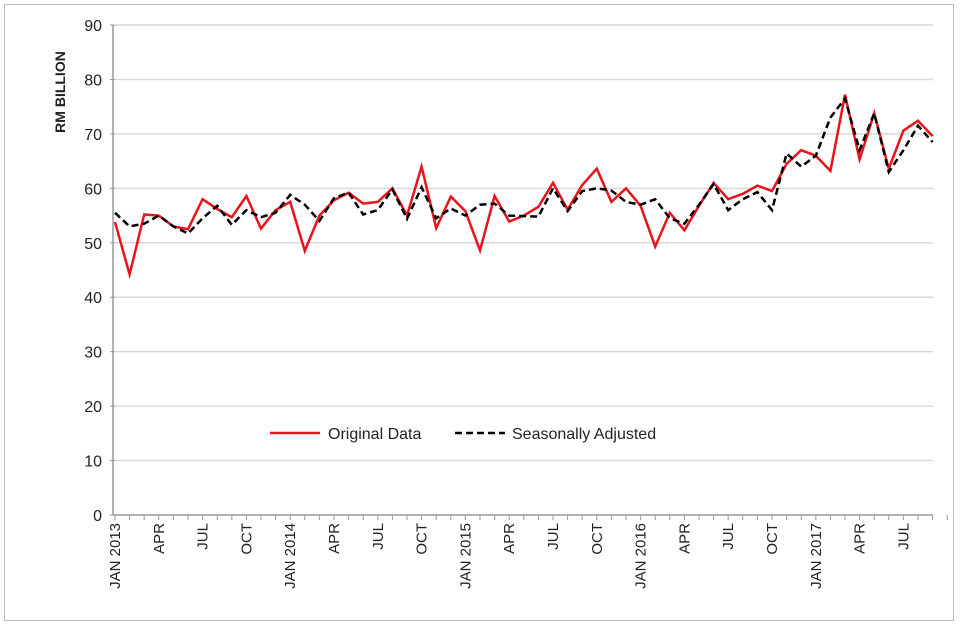 The width and height of the screenshot is (960, 627). Describe the element at coordinates (93, 26) in the screenshot. I see `y-tick-label: 90` at that location.